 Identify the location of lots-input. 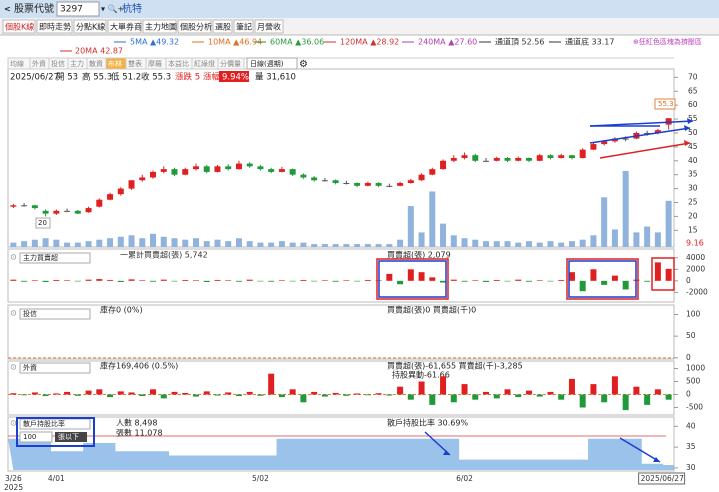
(36, 437).